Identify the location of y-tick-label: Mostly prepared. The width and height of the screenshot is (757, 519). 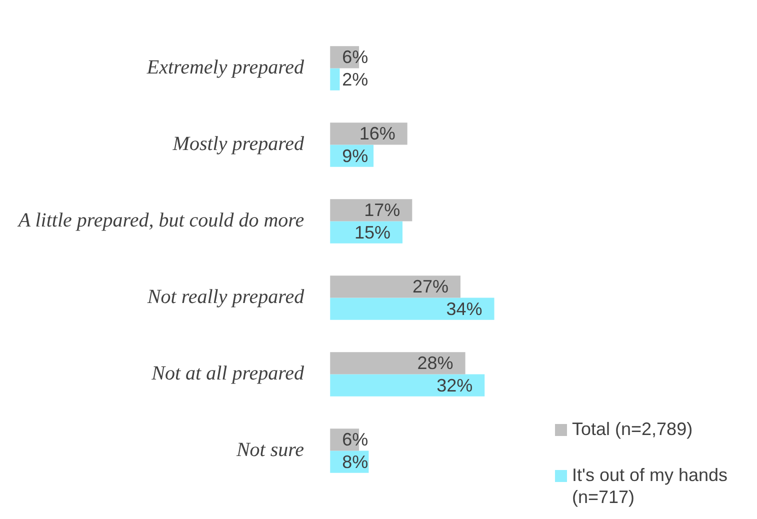
(239, 144).